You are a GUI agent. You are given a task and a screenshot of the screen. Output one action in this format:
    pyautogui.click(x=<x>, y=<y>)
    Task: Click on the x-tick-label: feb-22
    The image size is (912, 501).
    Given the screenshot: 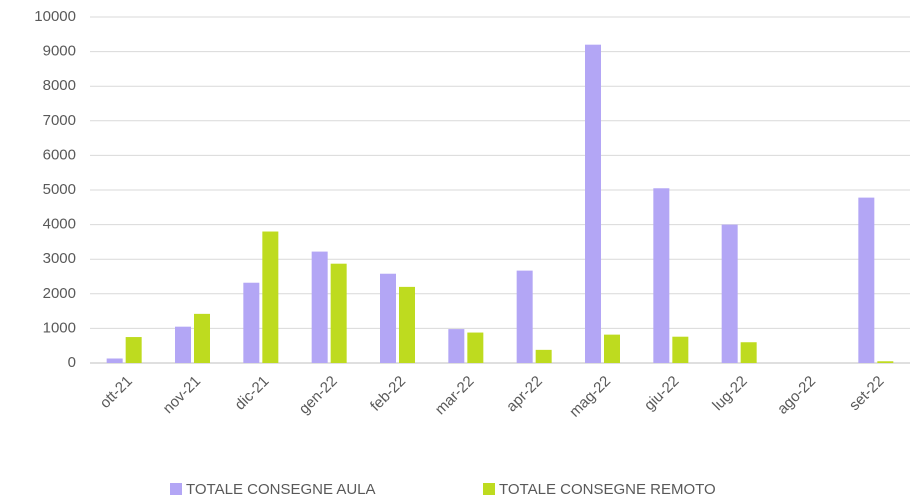 What is the action you would take?
    pyautogui.click(x=388, y=394)
    